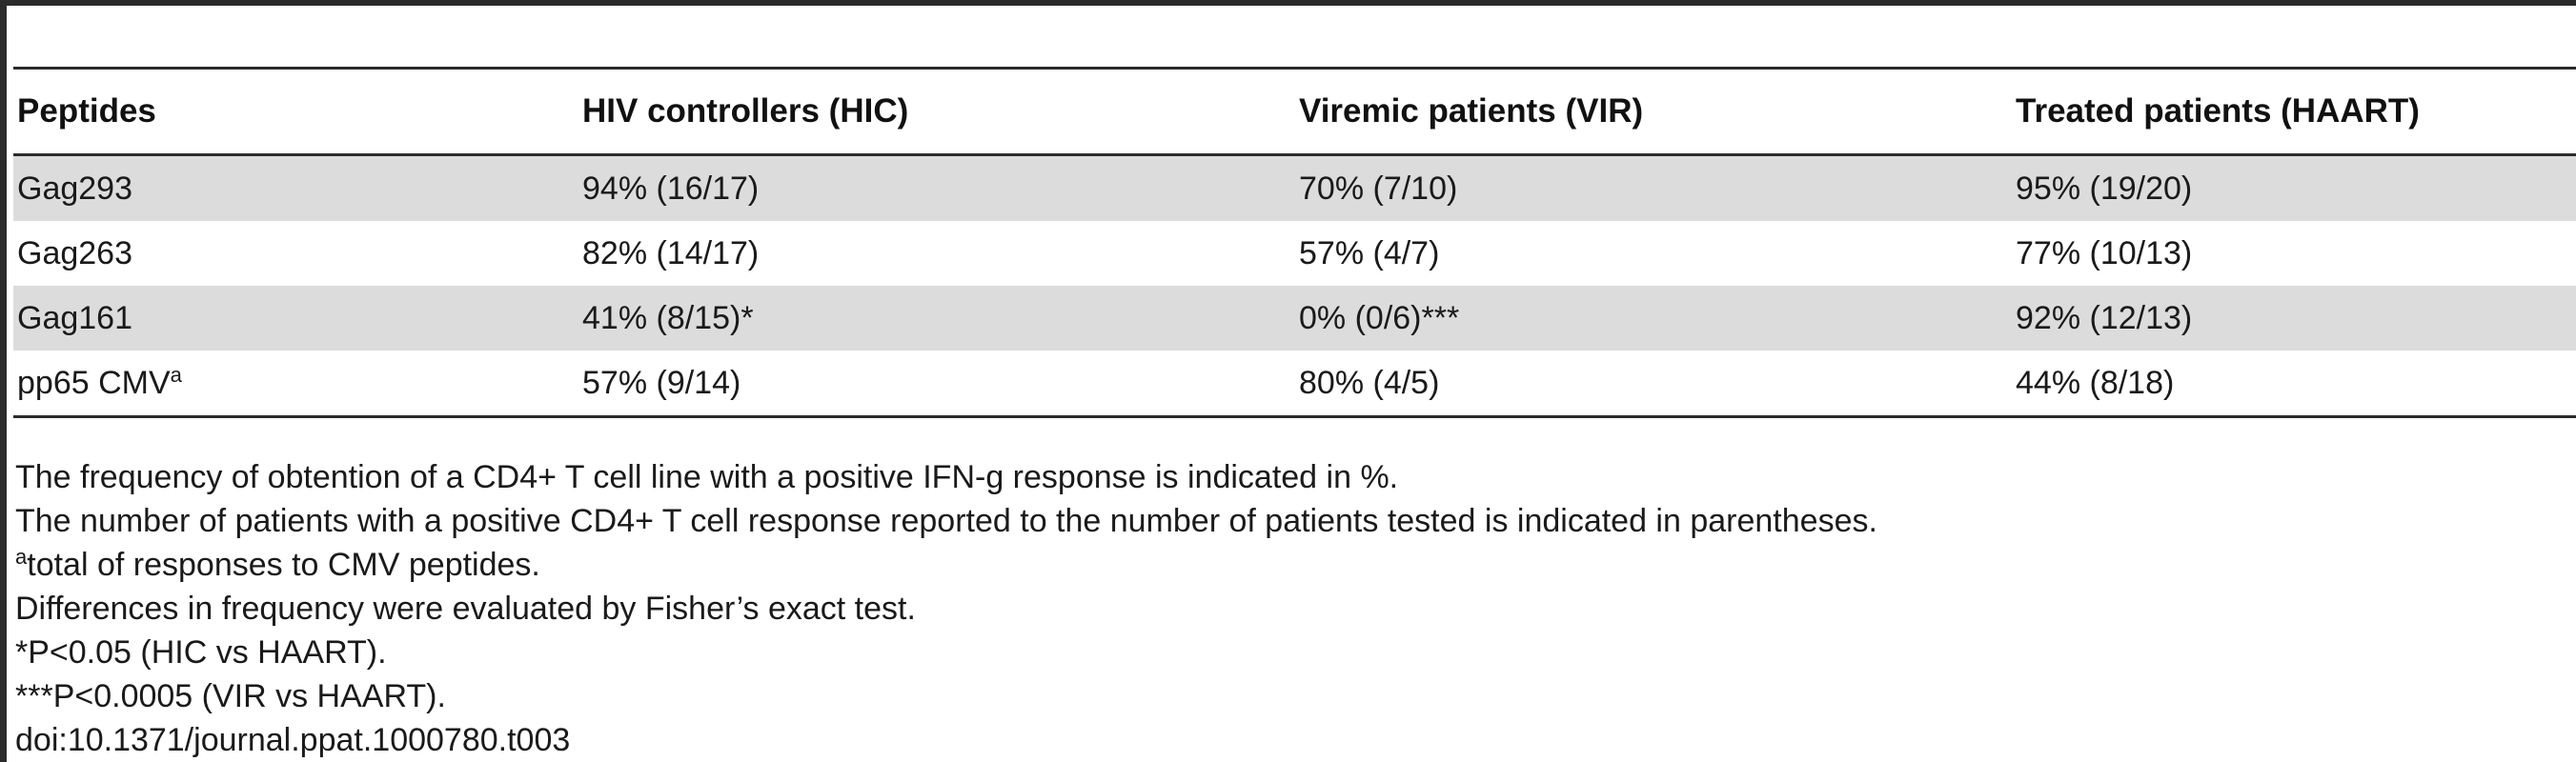  Describe the element at coordinates (937, 187) in the screenshot. I see `cell-hic: 94% (16/17)` at that location.